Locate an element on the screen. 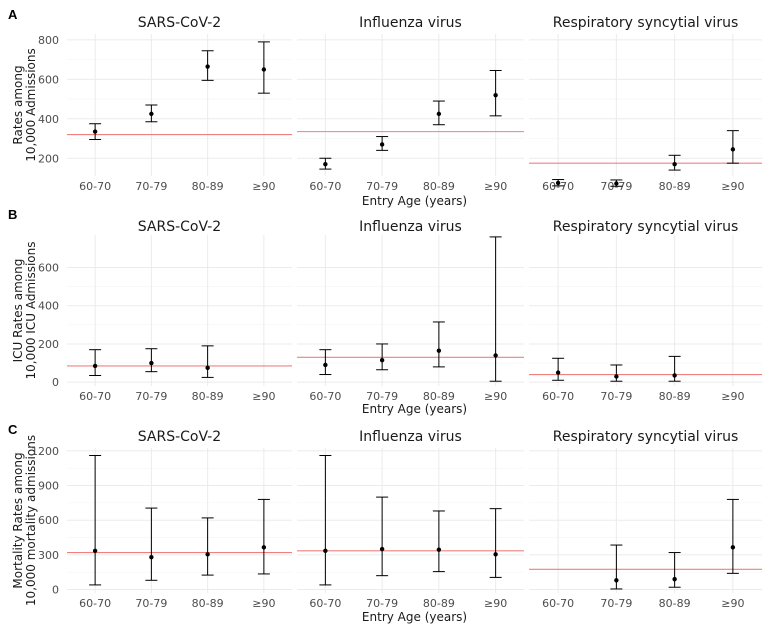  panel-letter: C is located at coordinates (13, 429).